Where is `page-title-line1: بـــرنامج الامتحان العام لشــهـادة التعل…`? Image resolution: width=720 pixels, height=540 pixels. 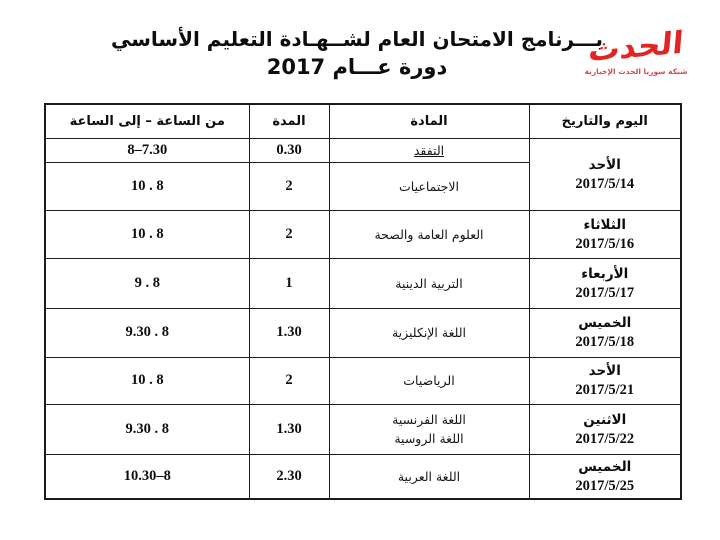 page-title-line1: بـــرنامج الامتحان العام لشــهـادة التعل… is located at coordinates (356, 39).